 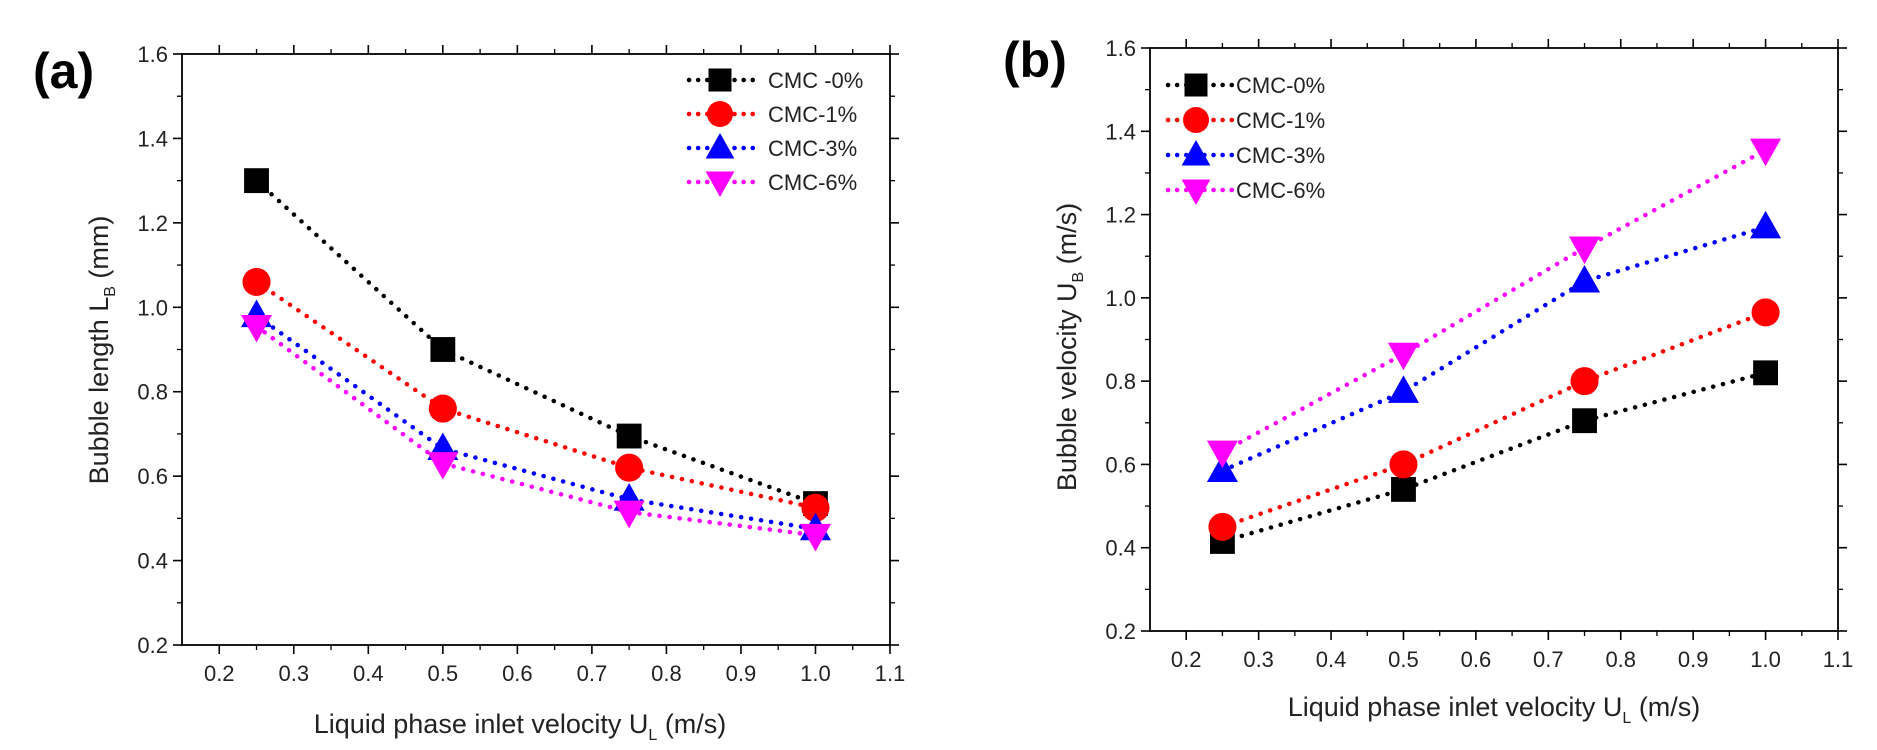 I want to click on legend-entry: CMC -0%, so click(x=774, y=80).